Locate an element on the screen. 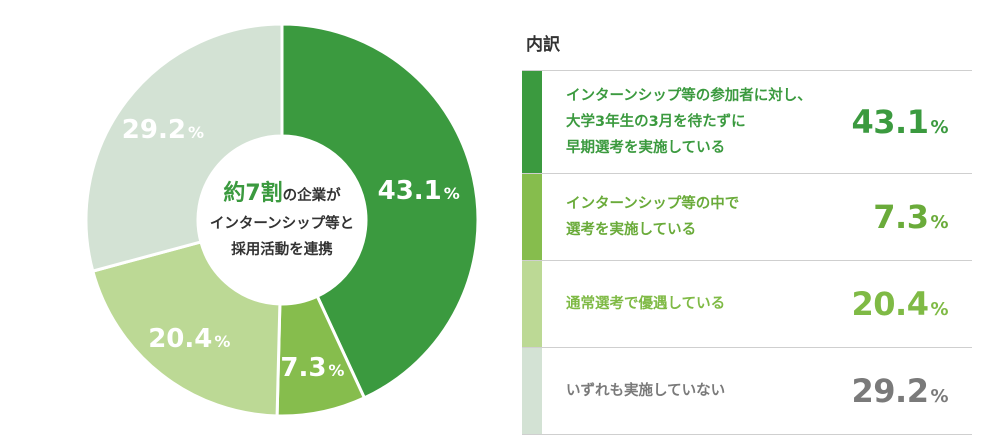  slice-label-3: 20.4% is located at coordinates (189, 339).